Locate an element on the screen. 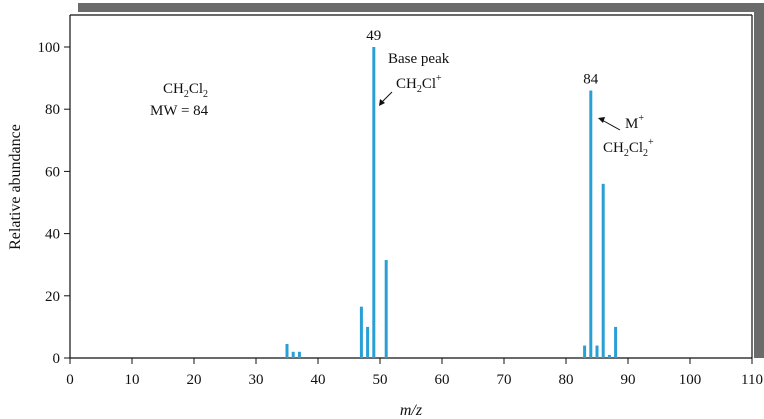 The image size is (764, 419). y-axis-title: Relative abundance is located at coordinates (15, 187).